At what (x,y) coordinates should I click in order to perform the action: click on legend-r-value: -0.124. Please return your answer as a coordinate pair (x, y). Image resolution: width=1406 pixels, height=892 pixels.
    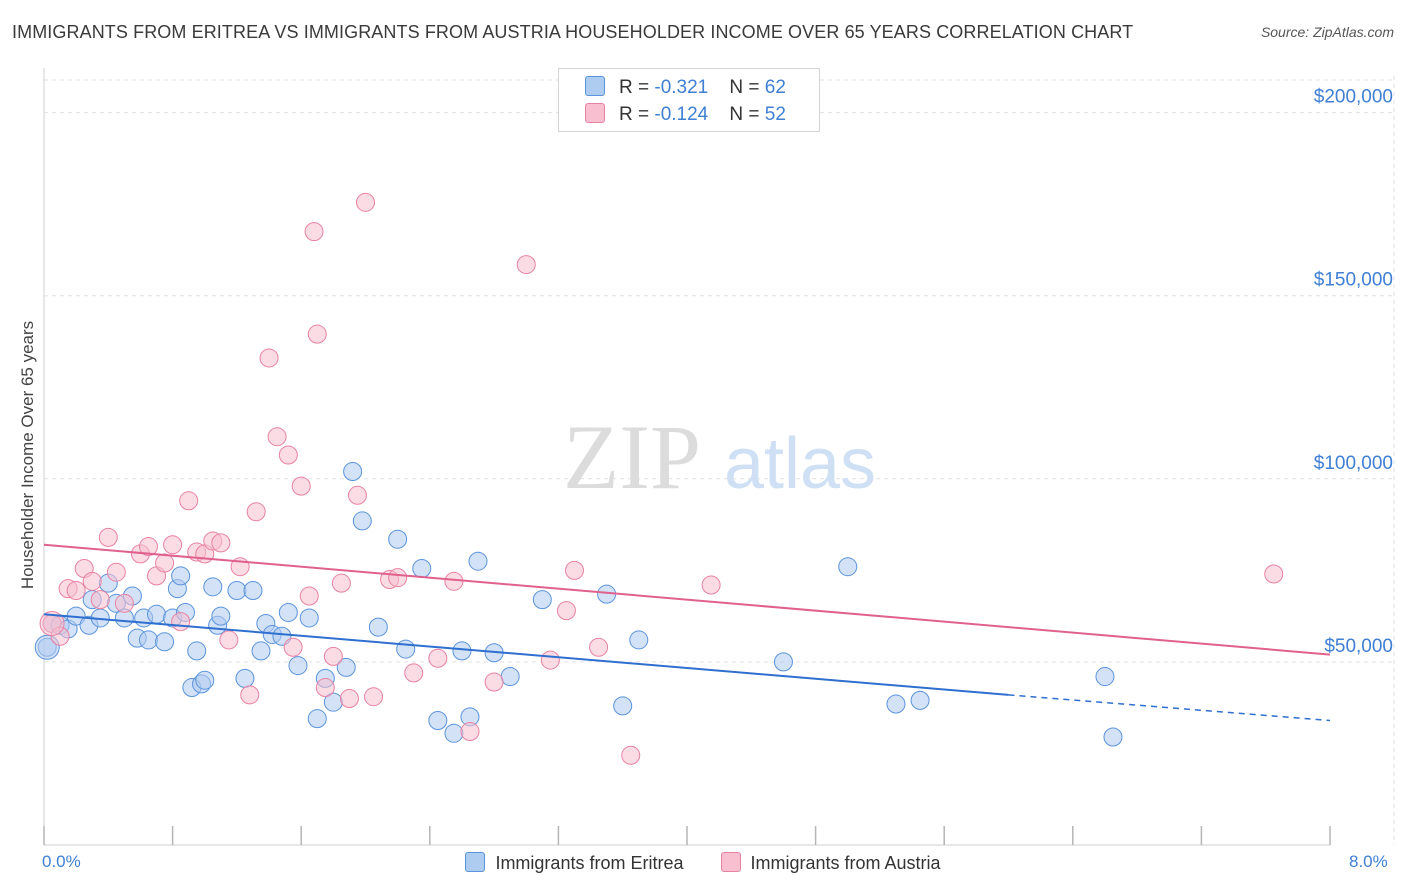
    Looking at the image, I should click on (681, 114).